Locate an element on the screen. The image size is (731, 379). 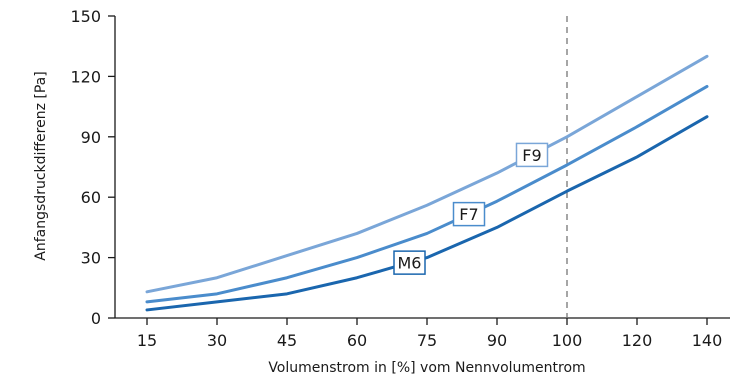
series-label-text: F7 is located at coordinates (468, 214).